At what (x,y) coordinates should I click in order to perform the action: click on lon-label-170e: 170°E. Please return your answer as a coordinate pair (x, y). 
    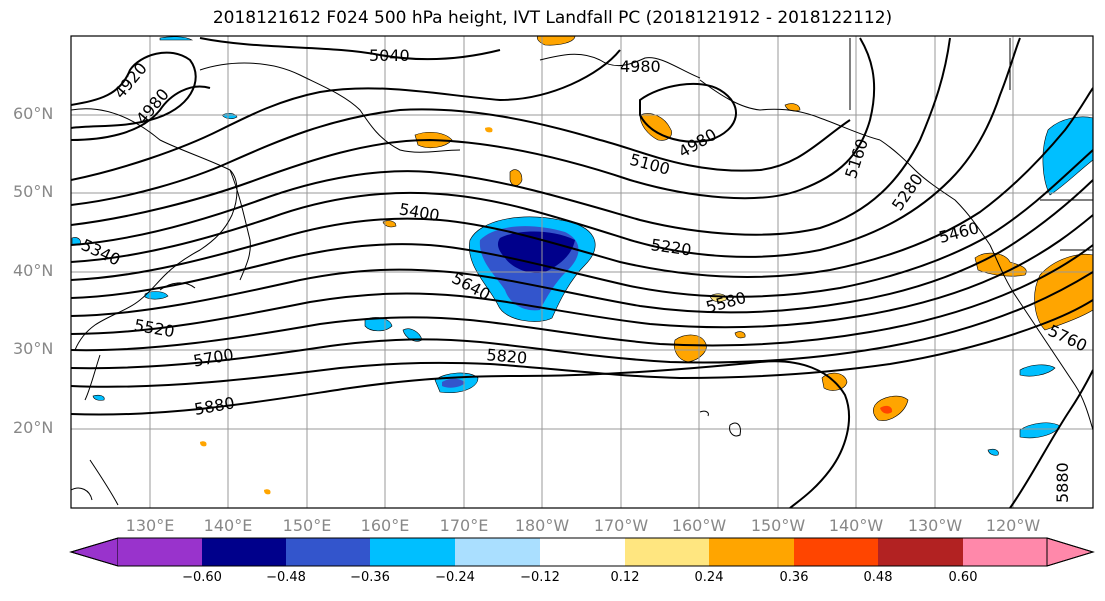
    Looking at the image, I should click on (464, 525).